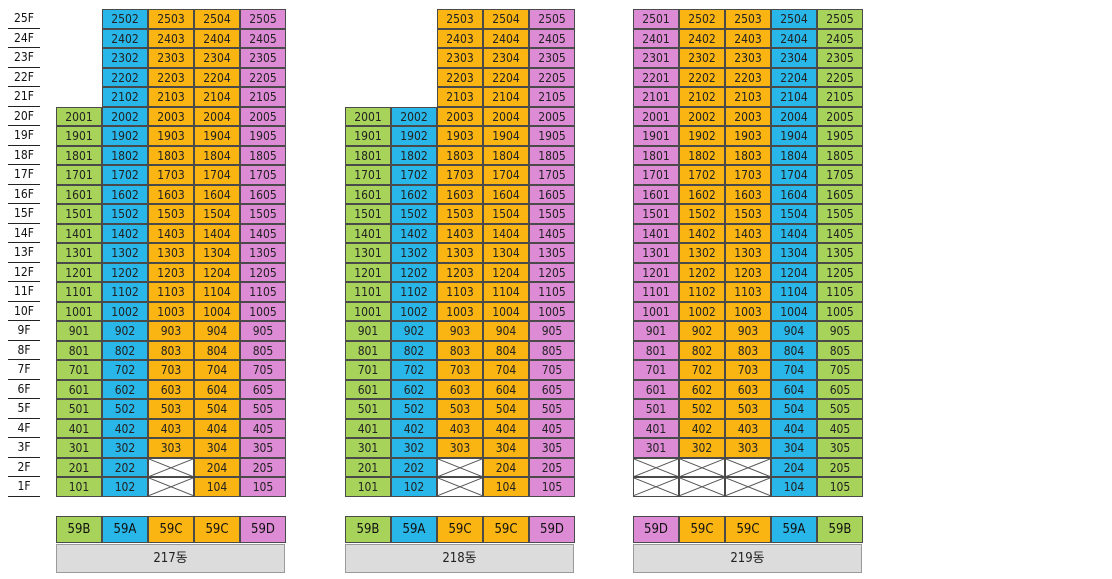 Image resolution: width=1112 pixels, height=579 pixels. Describe the element at coordinates (171, 233) in the screenshot. I see `unit-cell: 1403` at that location.